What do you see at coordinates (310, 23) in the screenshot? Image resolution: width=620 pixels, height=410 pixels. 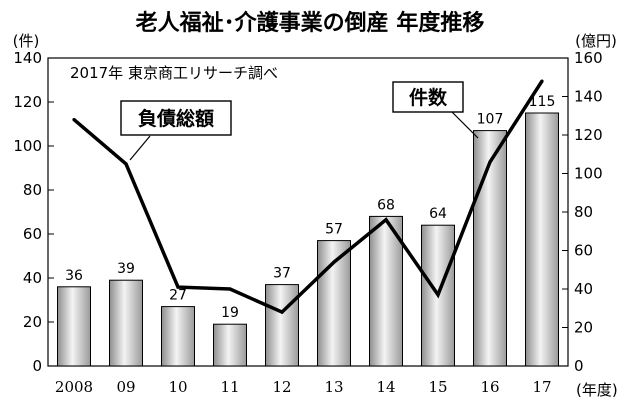 I see `chart-title: 老人福祉･介護事業の倒産 年度推移` at bounding box center [310, 23].